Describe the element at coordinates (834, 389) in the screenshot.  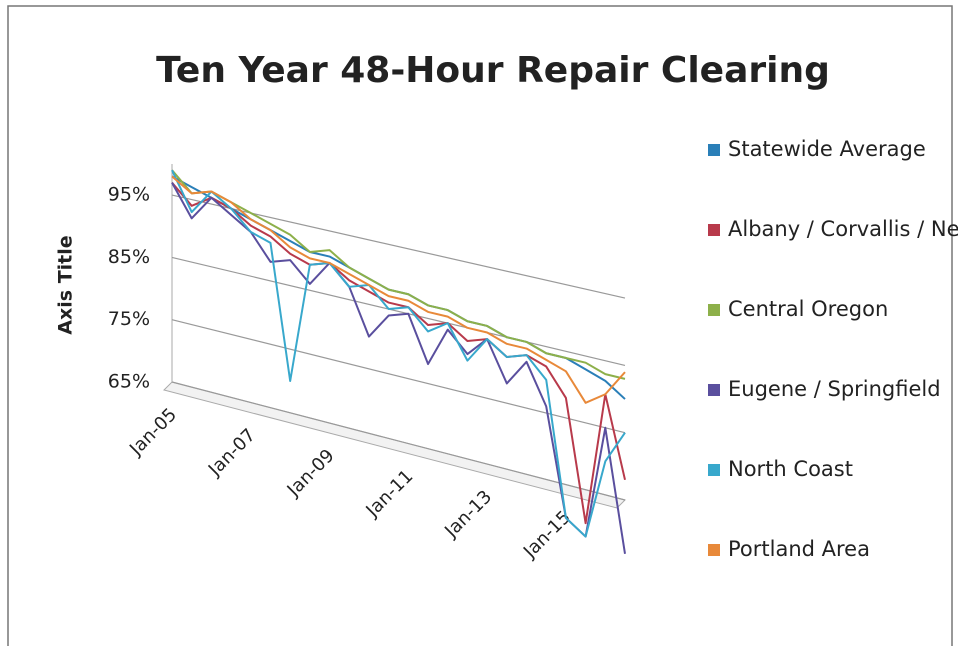
I see `legend-label: Eugene / Springfield` at that location.